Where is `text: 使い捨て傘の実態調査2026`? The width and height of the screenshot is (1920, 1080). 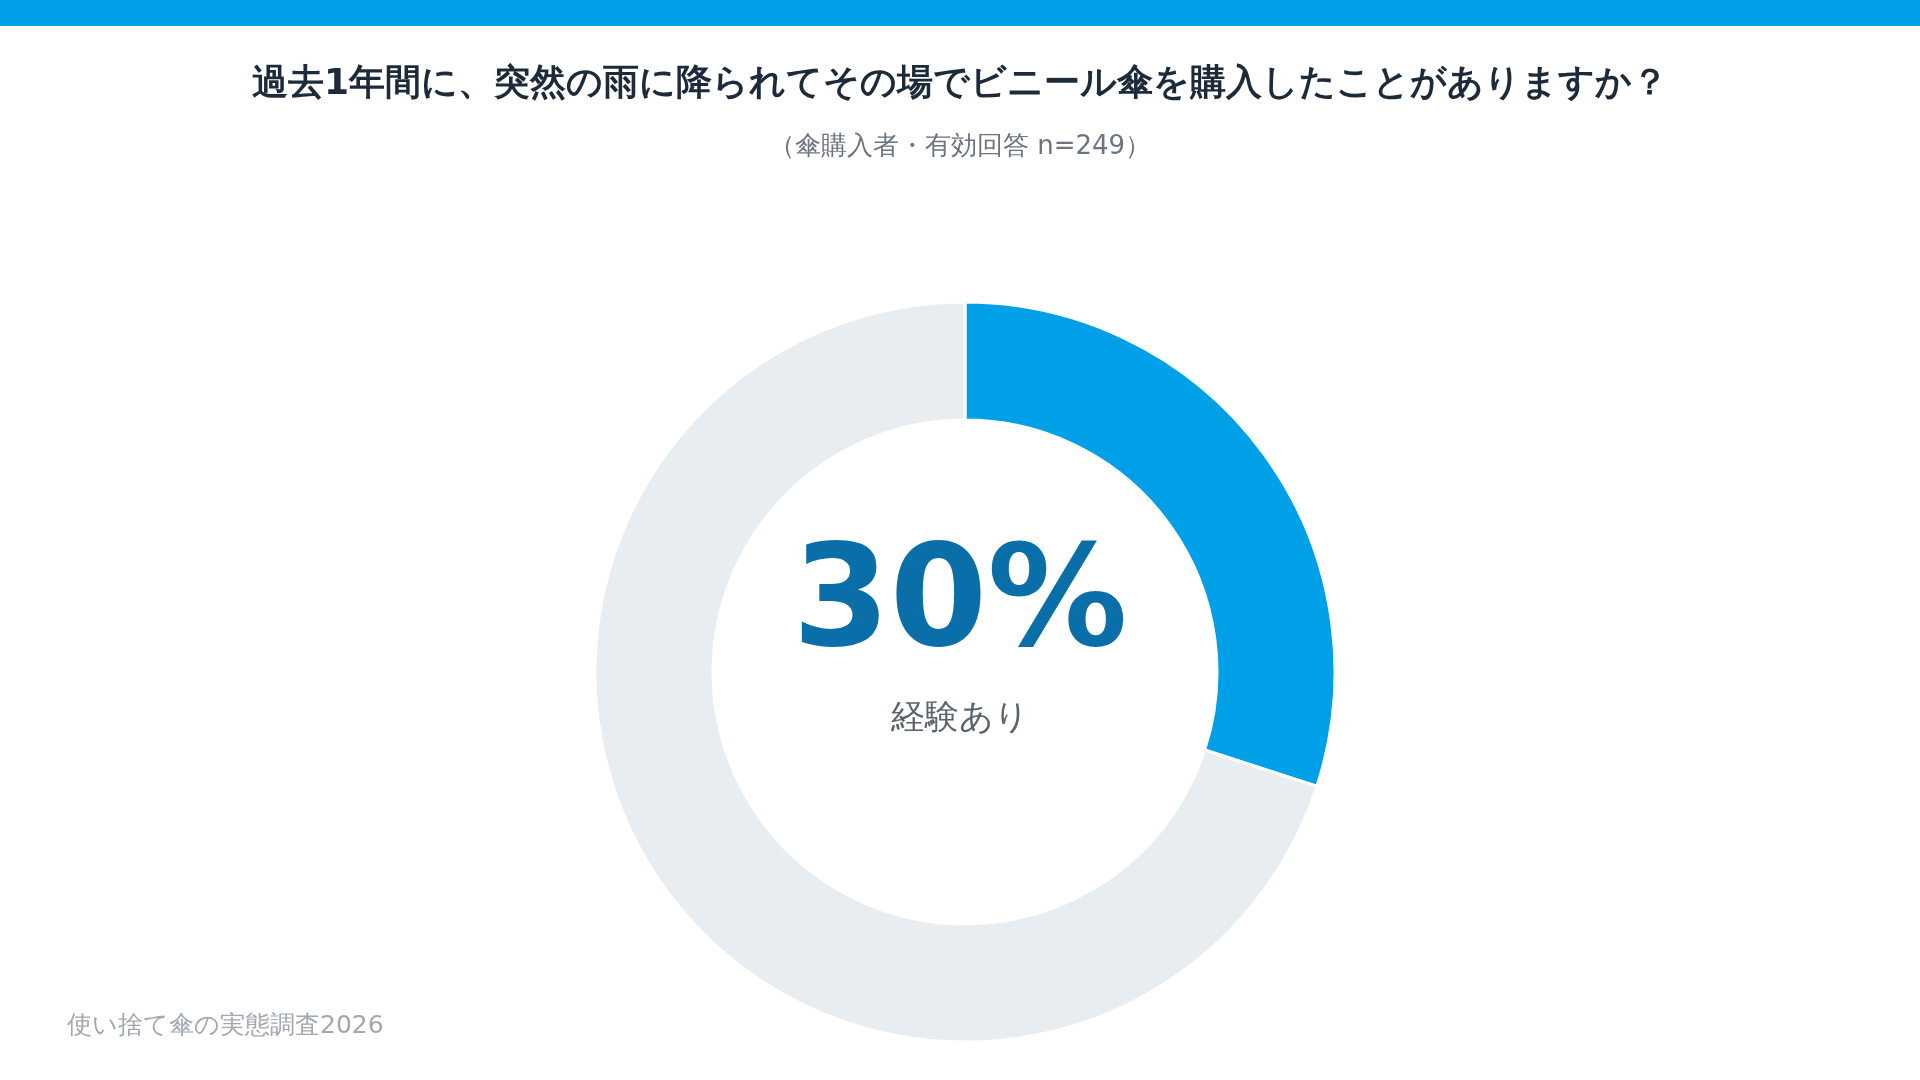 text: 使い捨て傘の実態調査2026 is located at coordinates (225, 1025).